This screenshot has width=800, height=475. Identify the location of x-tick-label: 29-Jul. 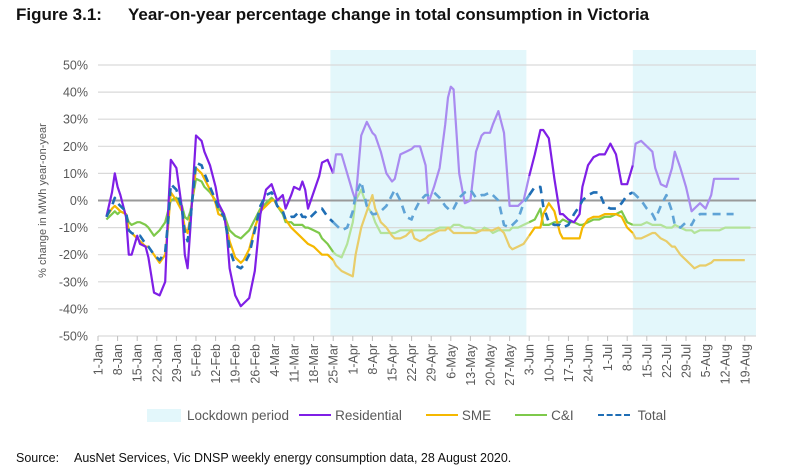
(687, 361).